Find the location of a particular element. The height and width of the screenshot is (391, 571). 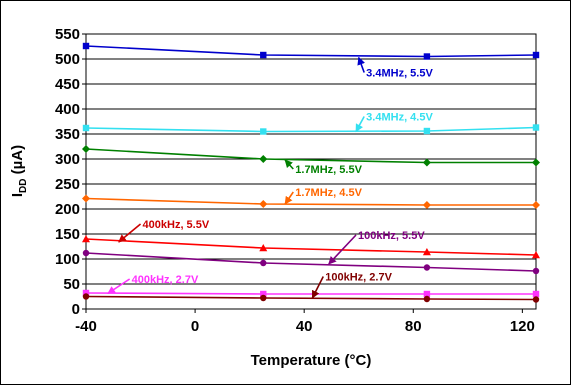

x-tick-label: 0 is located at coordinates (195, 326).